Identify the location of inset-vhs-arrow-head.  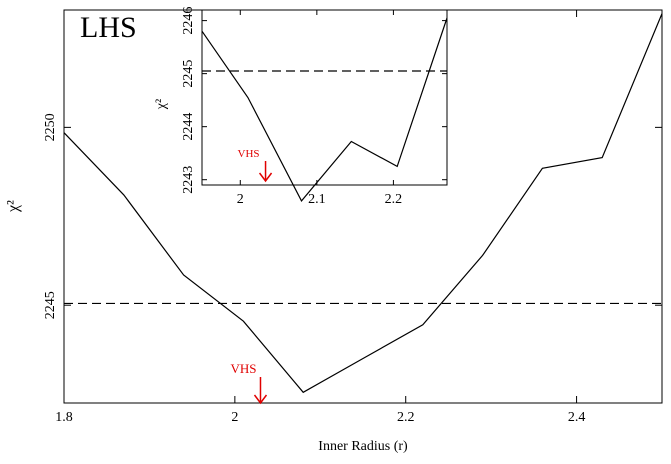
(265, 177).